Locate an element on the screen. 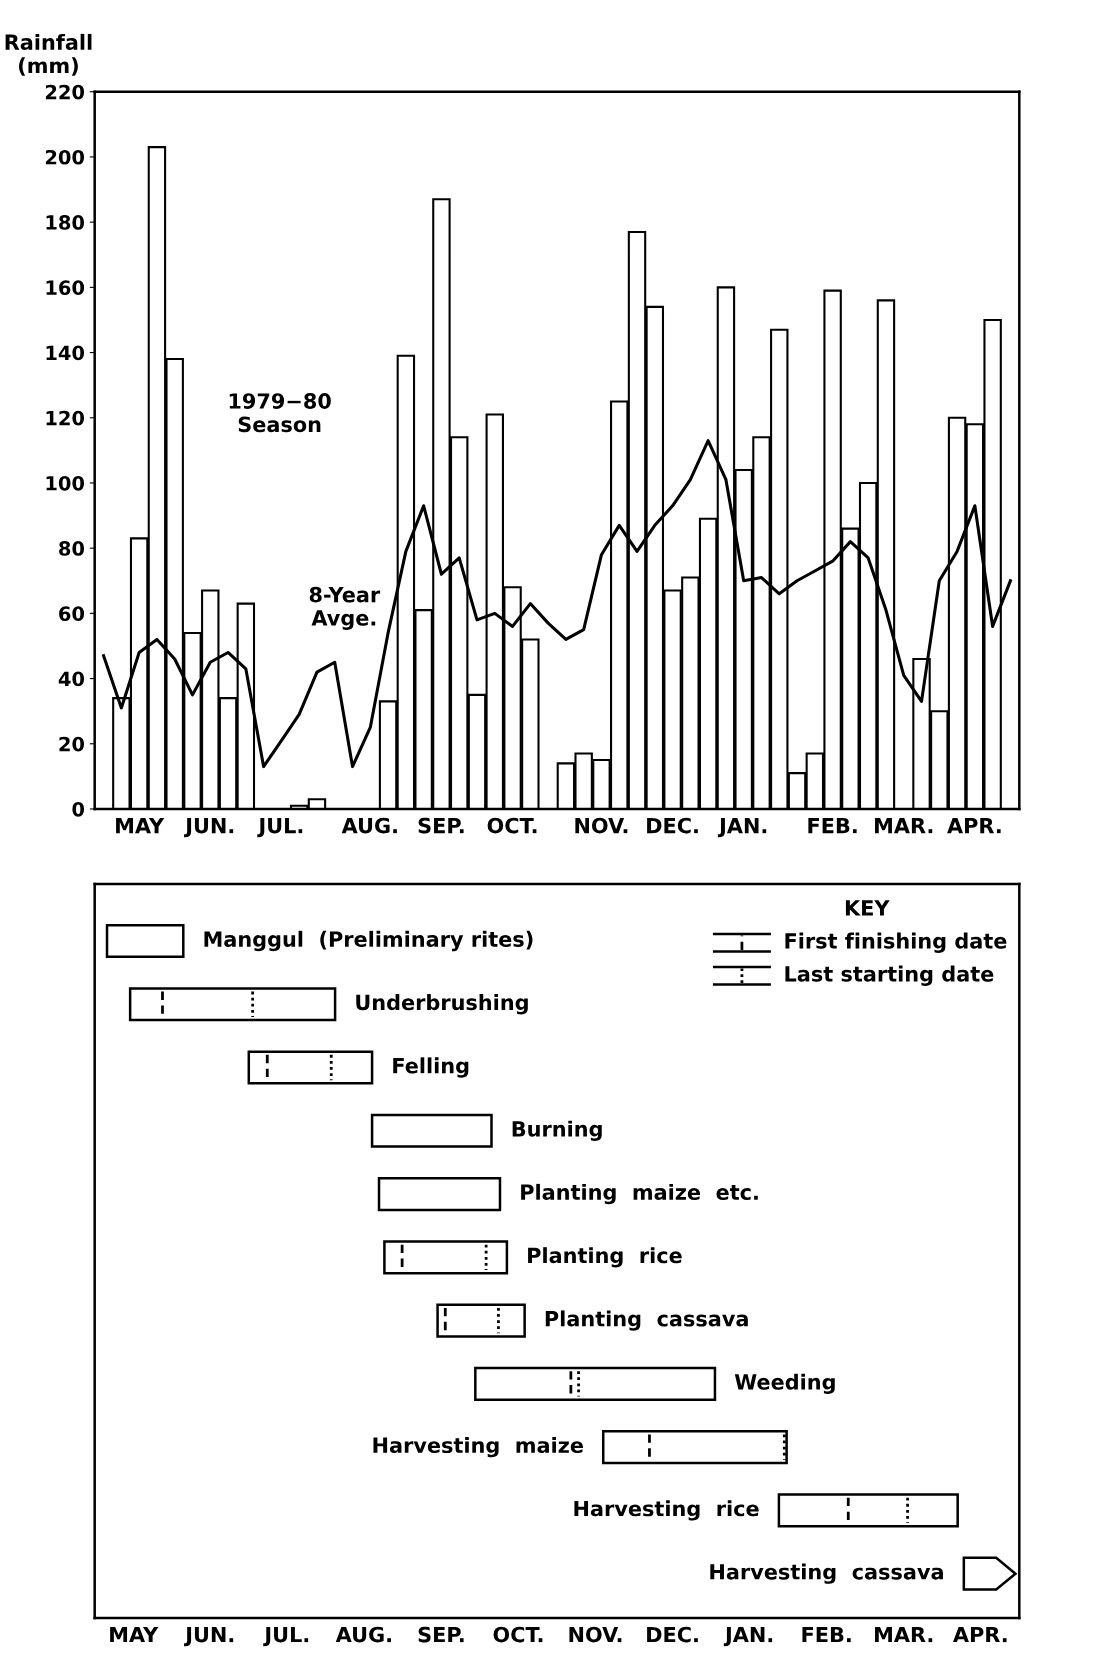 This screenshot has height=1668, width=1114. x-tick-label: MAY is located at coordinates (140, 825).